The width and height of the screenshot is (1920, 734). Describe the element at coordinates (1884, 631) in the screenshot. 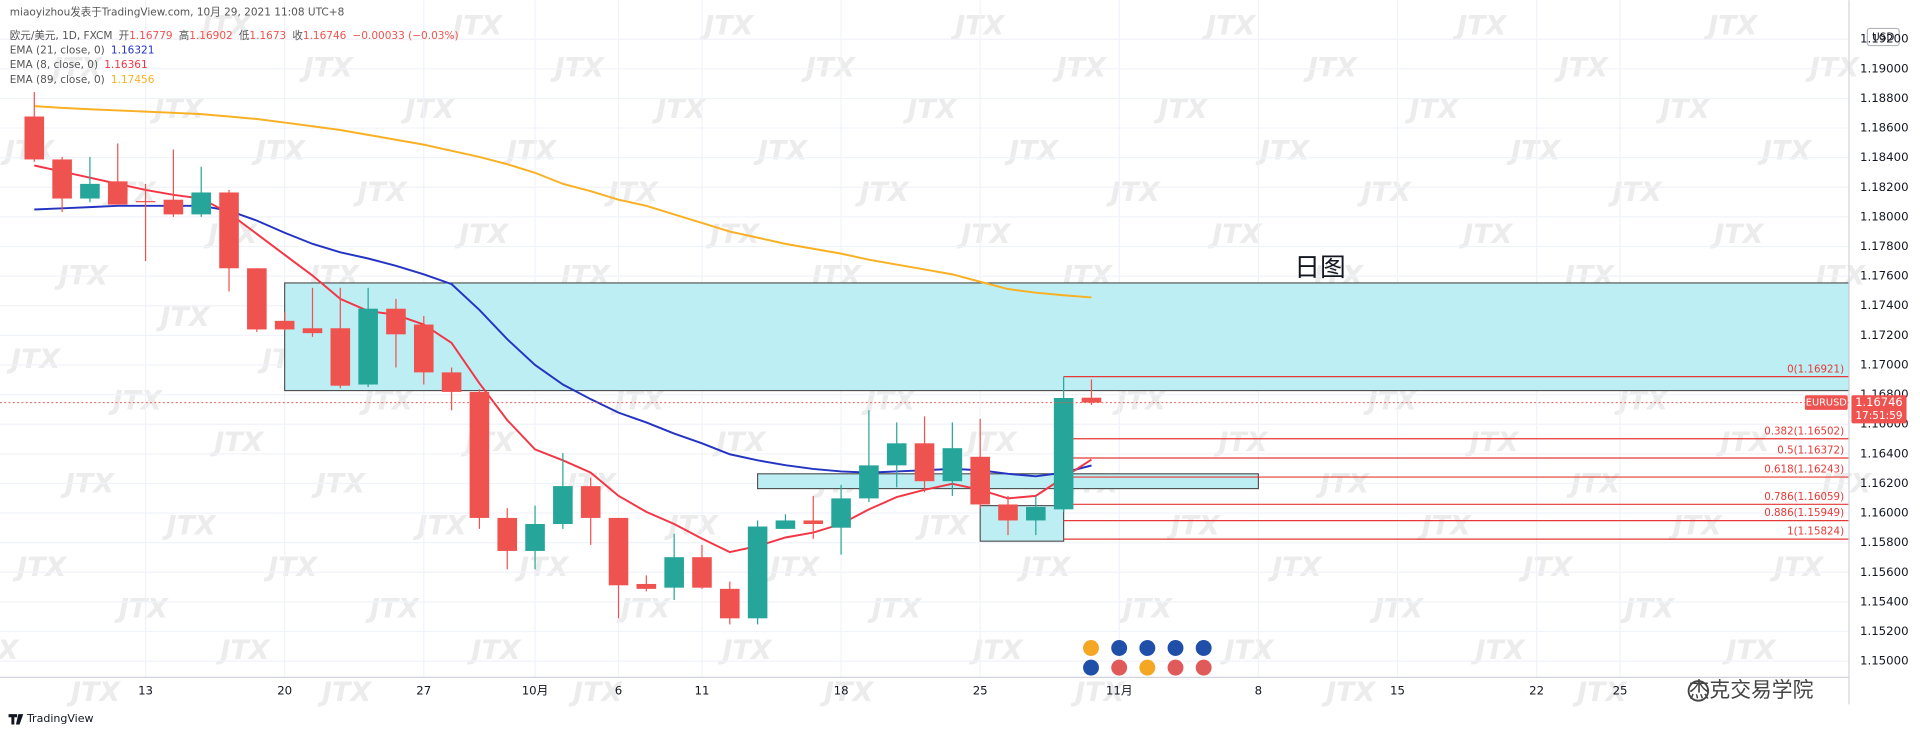

I see `y-tick-label: 1.15200` at that location.